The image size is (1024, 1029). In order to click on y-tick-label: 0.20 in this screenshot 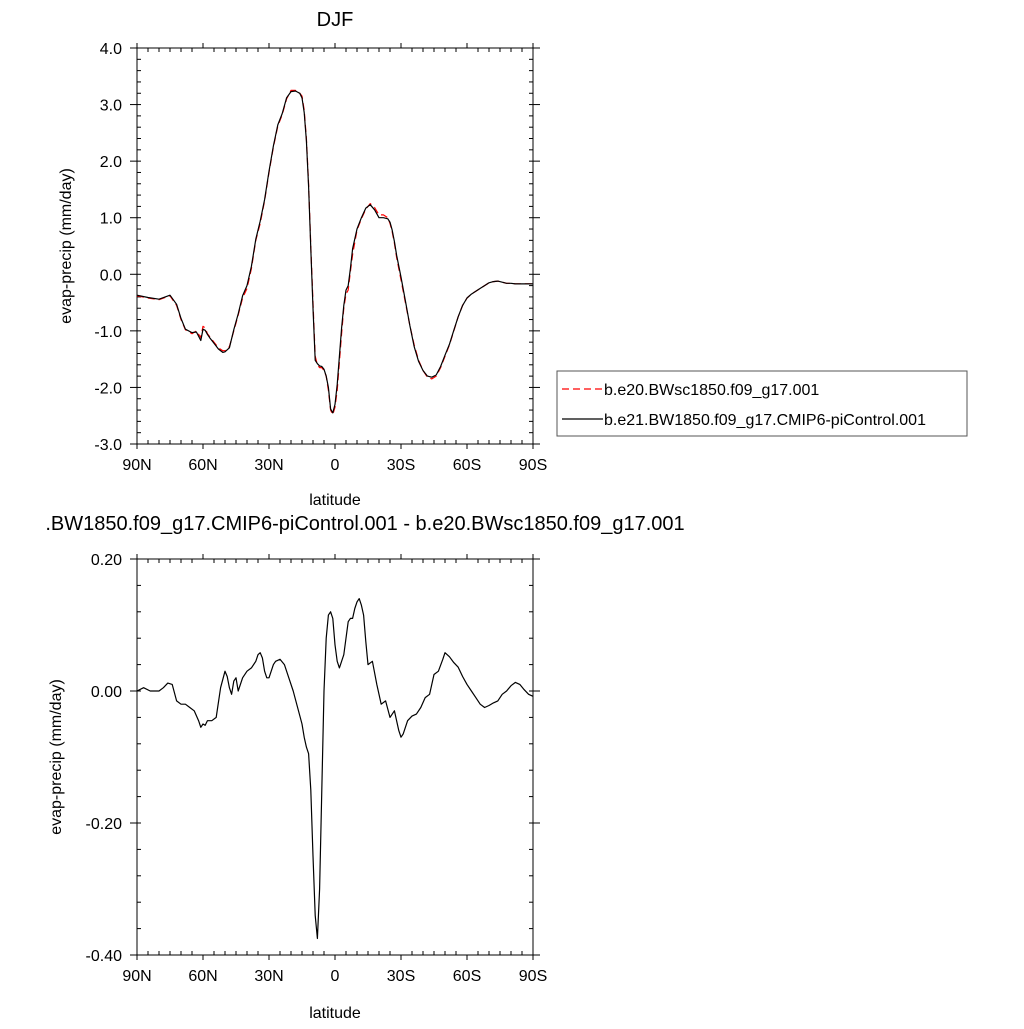, I will do `click(106, 560)`.